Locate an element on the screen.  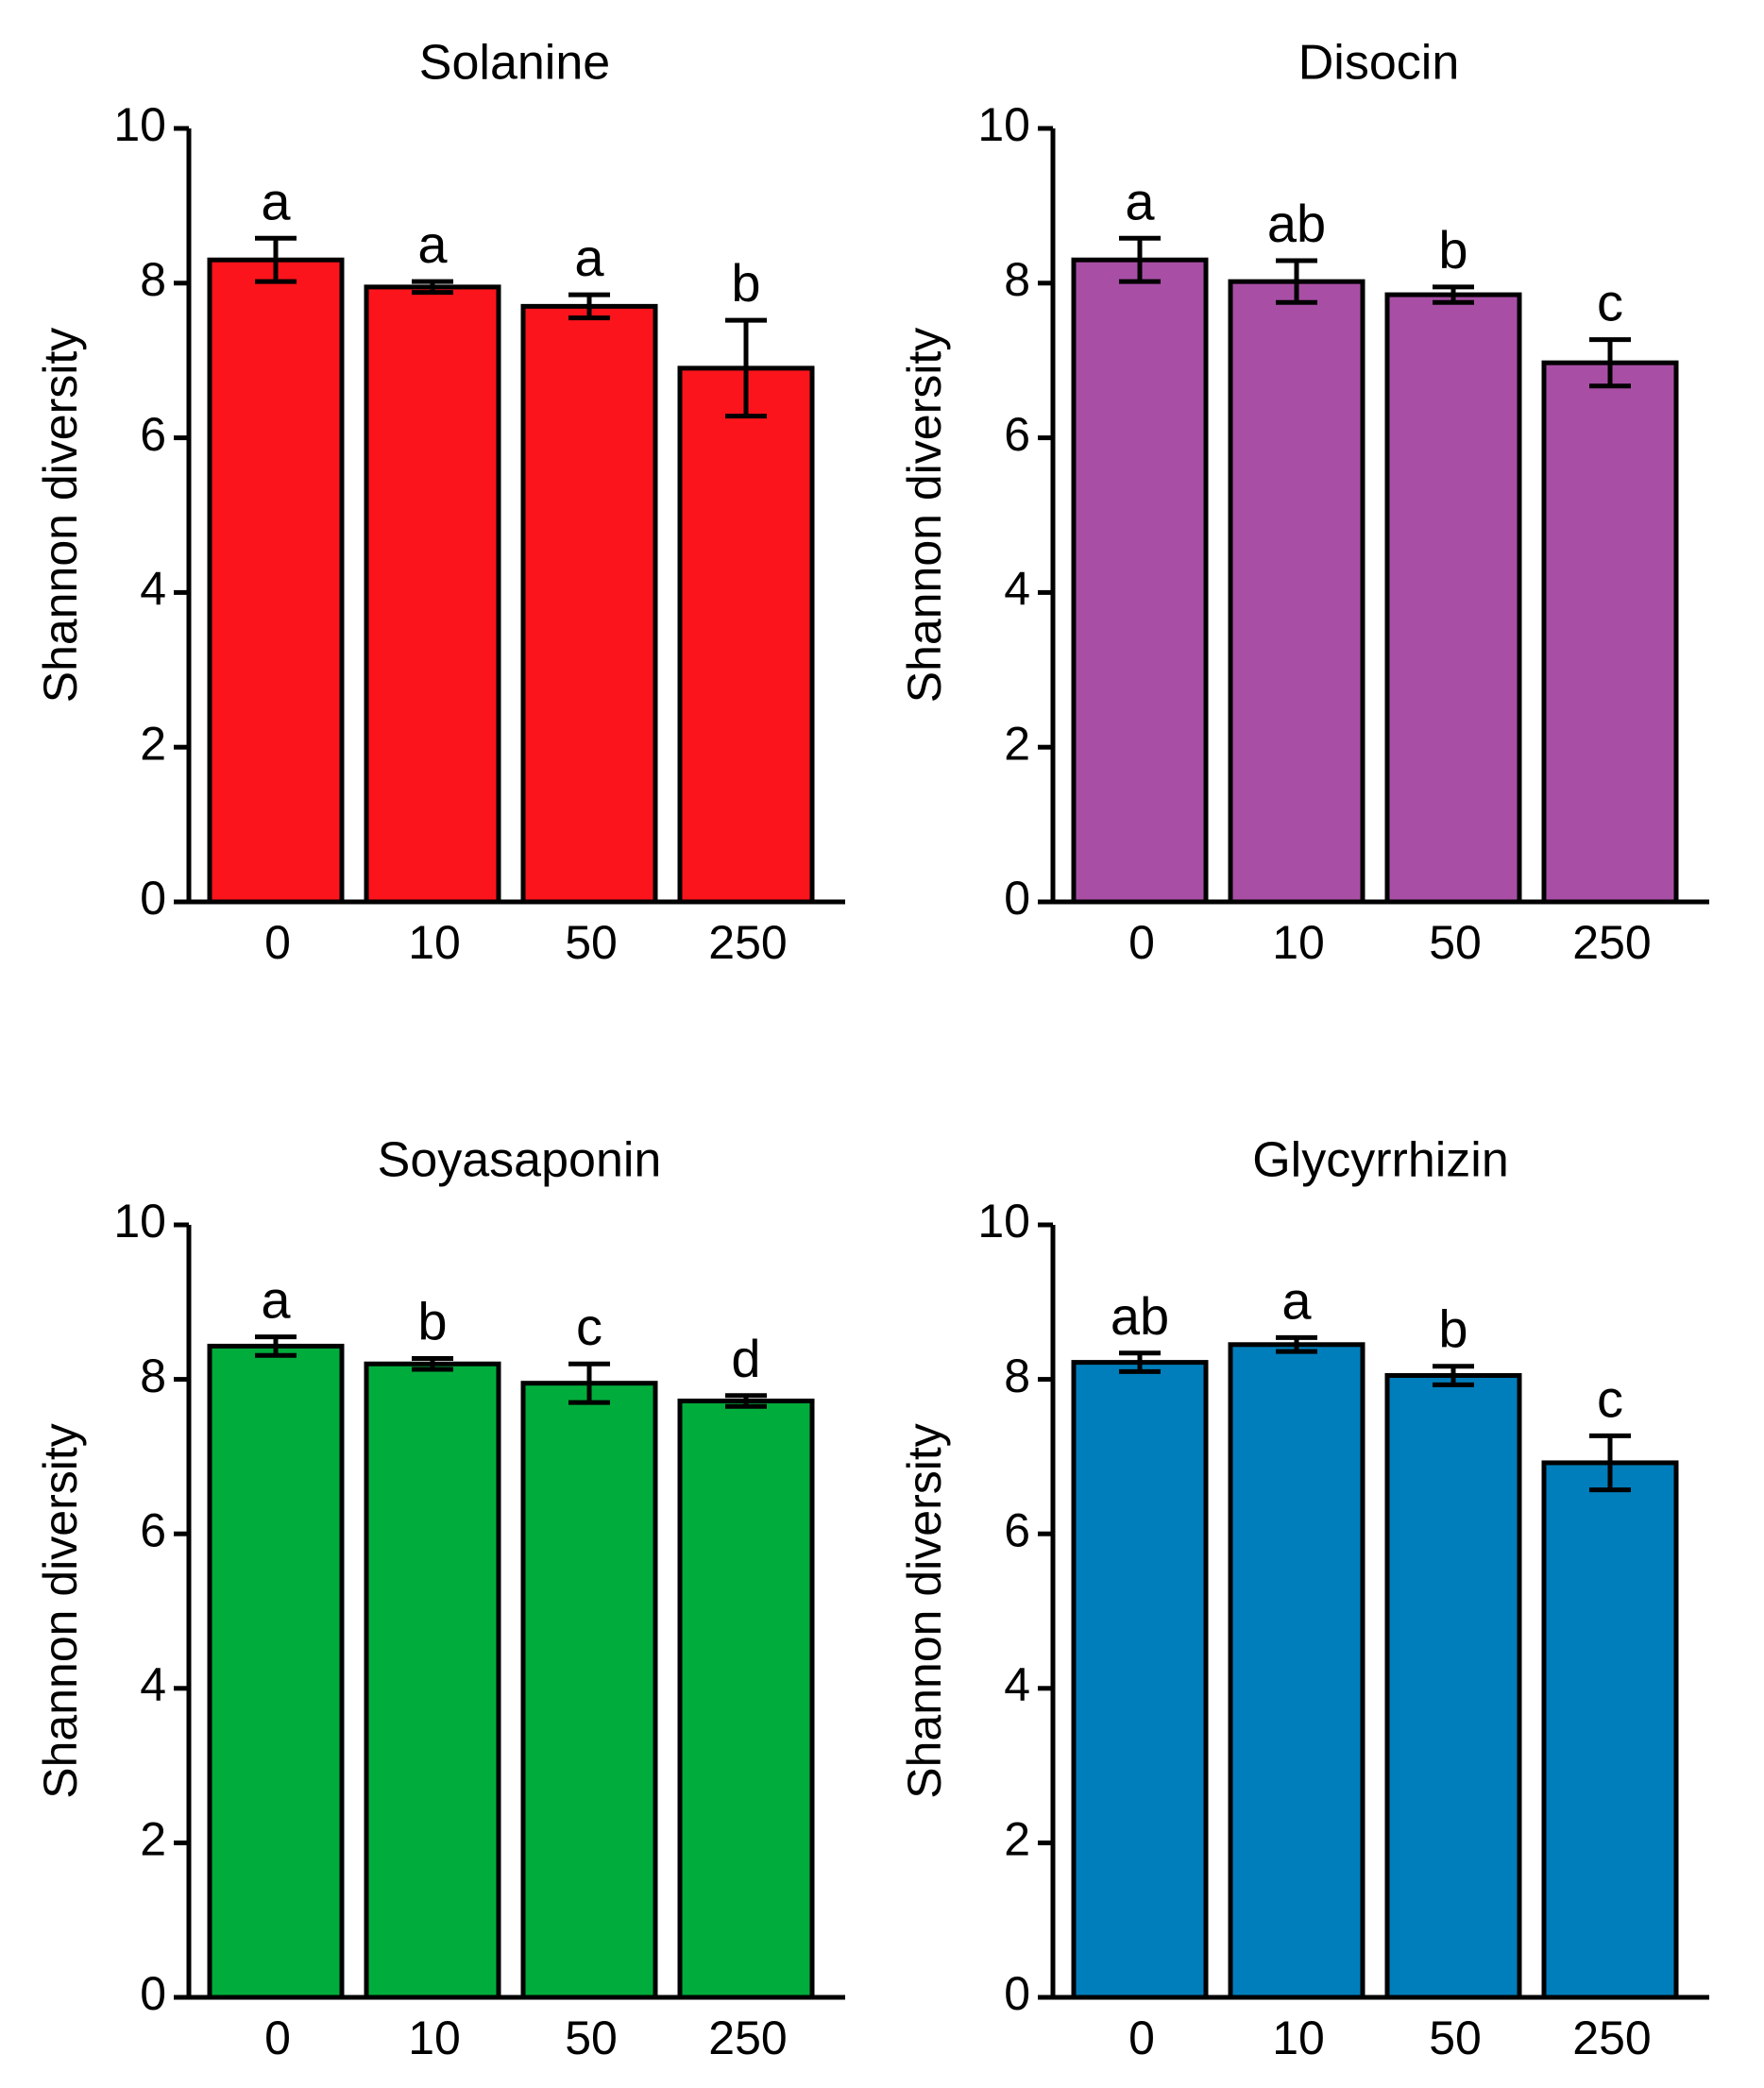
panel-title: Disocin is located at coordinates (1379, 64).